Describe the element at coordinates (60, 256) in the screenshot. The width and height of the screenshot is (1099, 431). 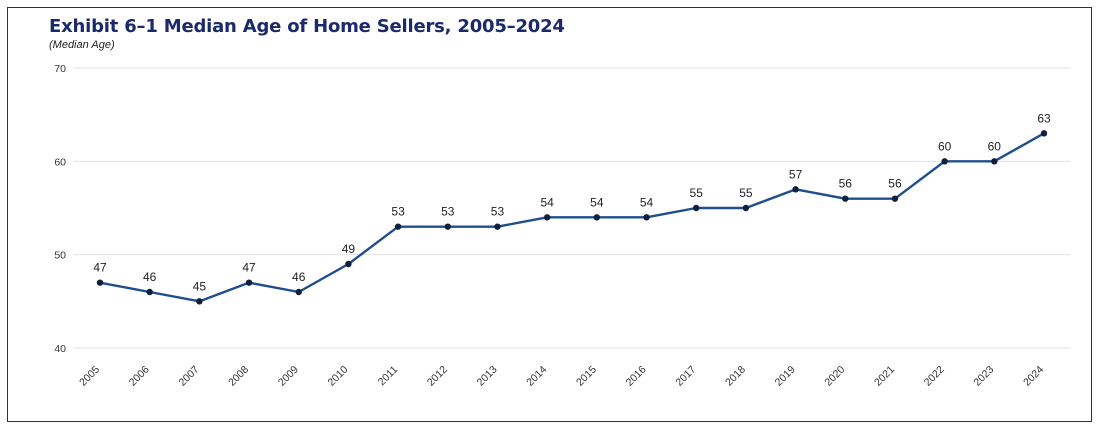
I see `y-tick-label-50: 50` at that location.